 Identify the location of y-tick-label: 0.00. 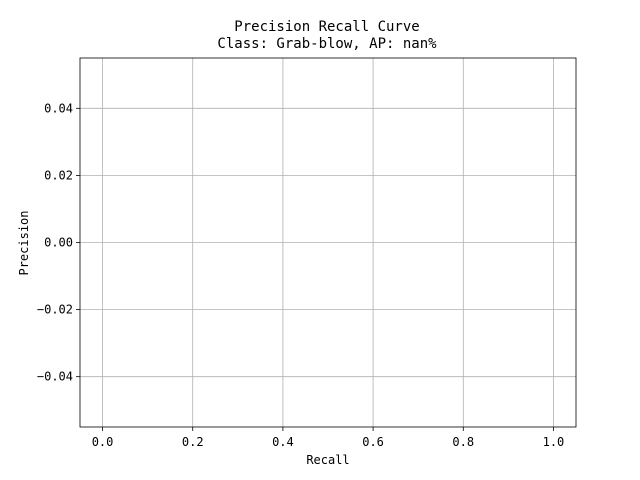
(58, 243).